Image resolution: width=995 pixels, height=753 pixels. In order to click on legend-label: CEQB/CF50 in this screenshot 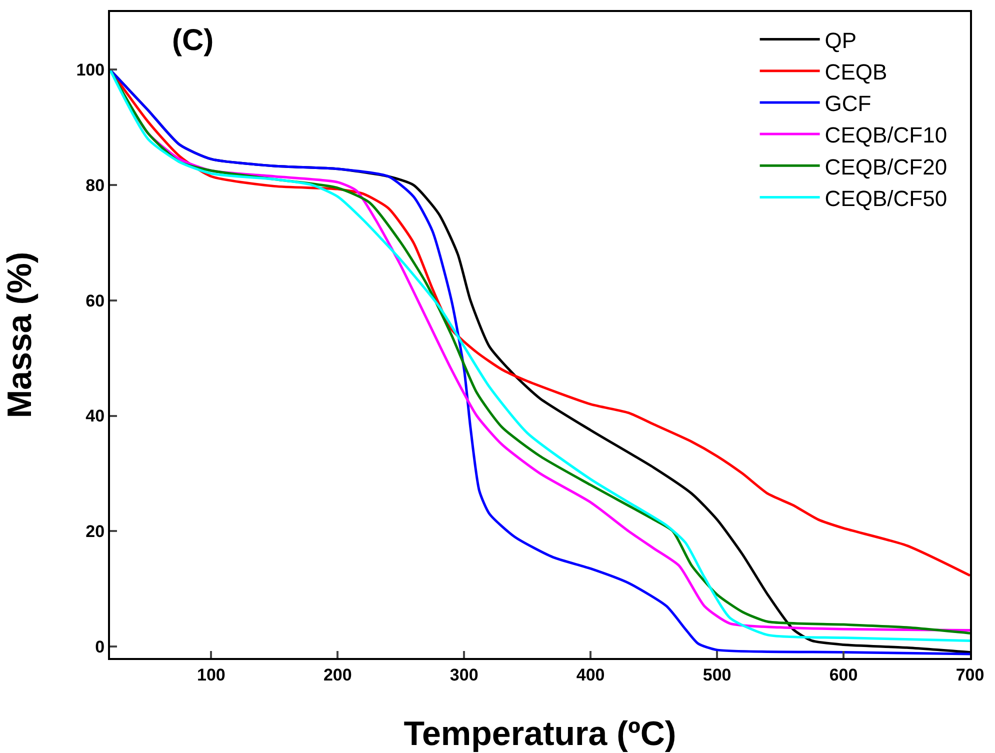, I will do `click(886, 198)`.